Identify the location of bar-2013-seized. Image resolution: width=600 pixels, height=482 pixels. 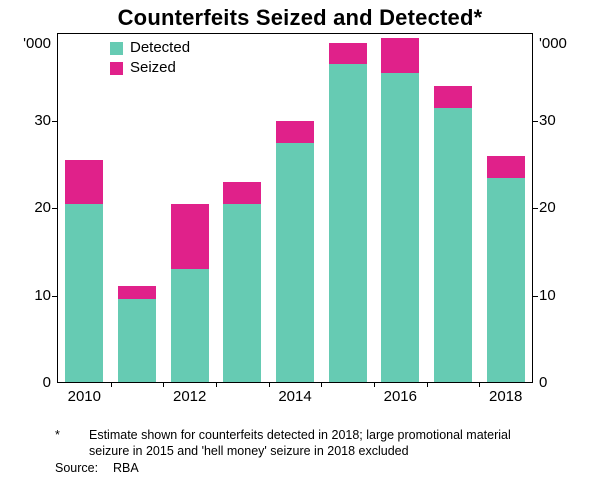
(242, 192).